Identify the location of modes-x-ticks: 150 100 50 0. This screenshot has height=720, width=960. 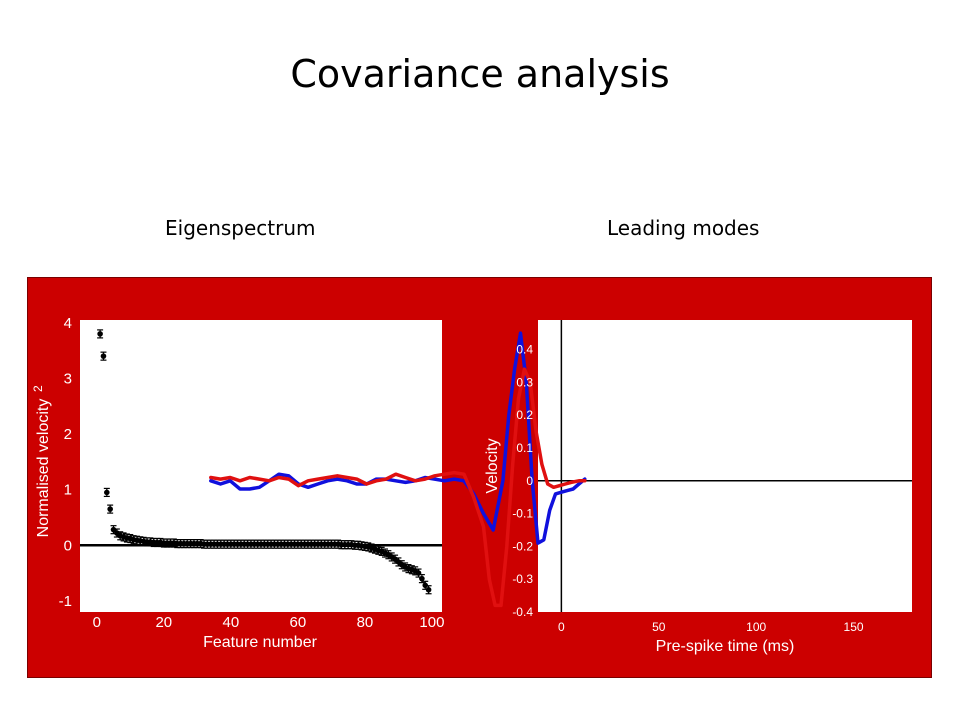
(711, 627).